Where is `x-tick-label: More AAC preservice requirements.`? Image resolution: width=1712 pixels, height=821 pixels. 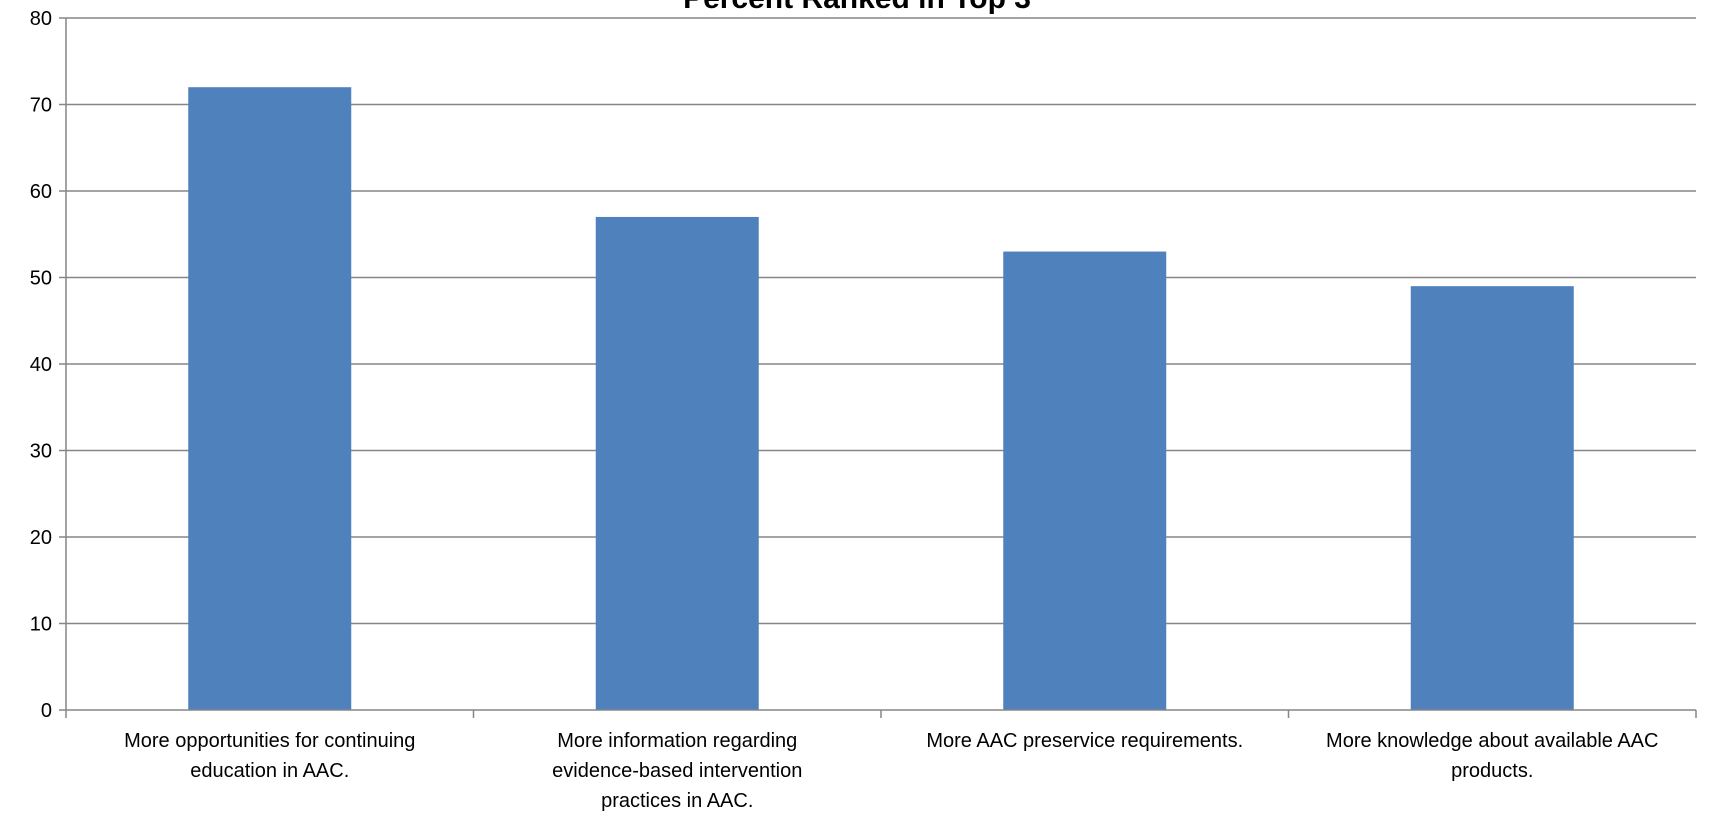 x-tick-label: More AAC preservice requirements. is located at coordinates (1084, 741).